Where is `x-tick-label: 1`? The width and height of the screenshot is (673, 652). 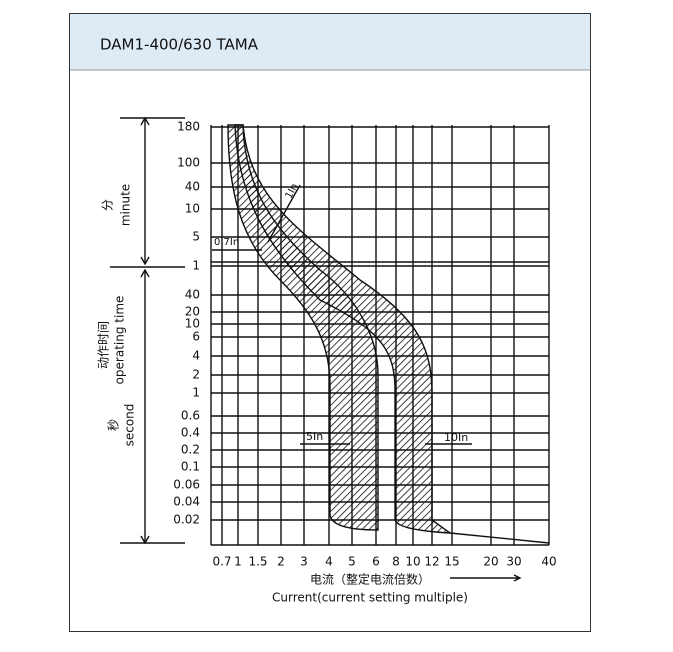 x-tick-label: 1 is located at coordinates (238, 562).